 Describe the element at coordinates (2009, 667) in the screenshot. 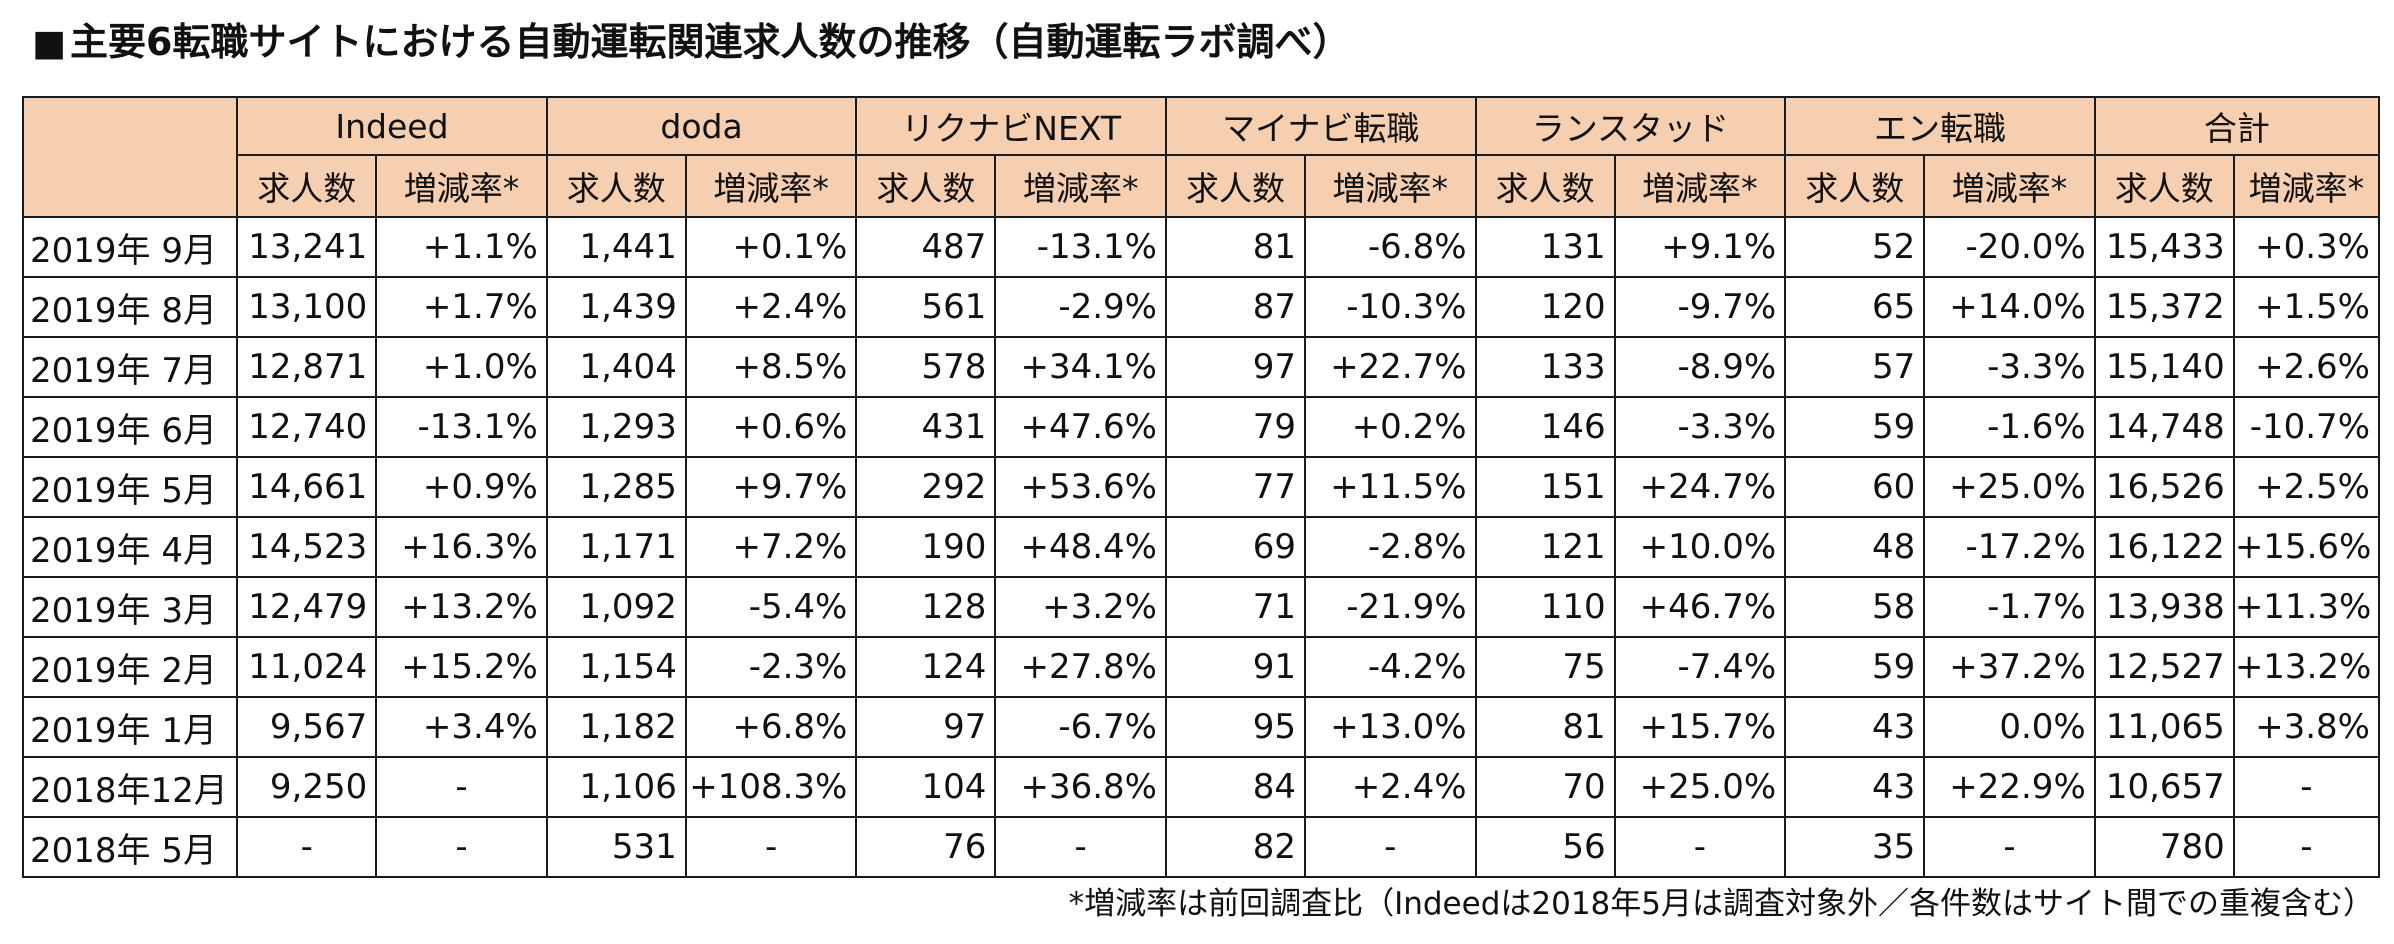

I see `rate-cell: +37.2%` at that location.